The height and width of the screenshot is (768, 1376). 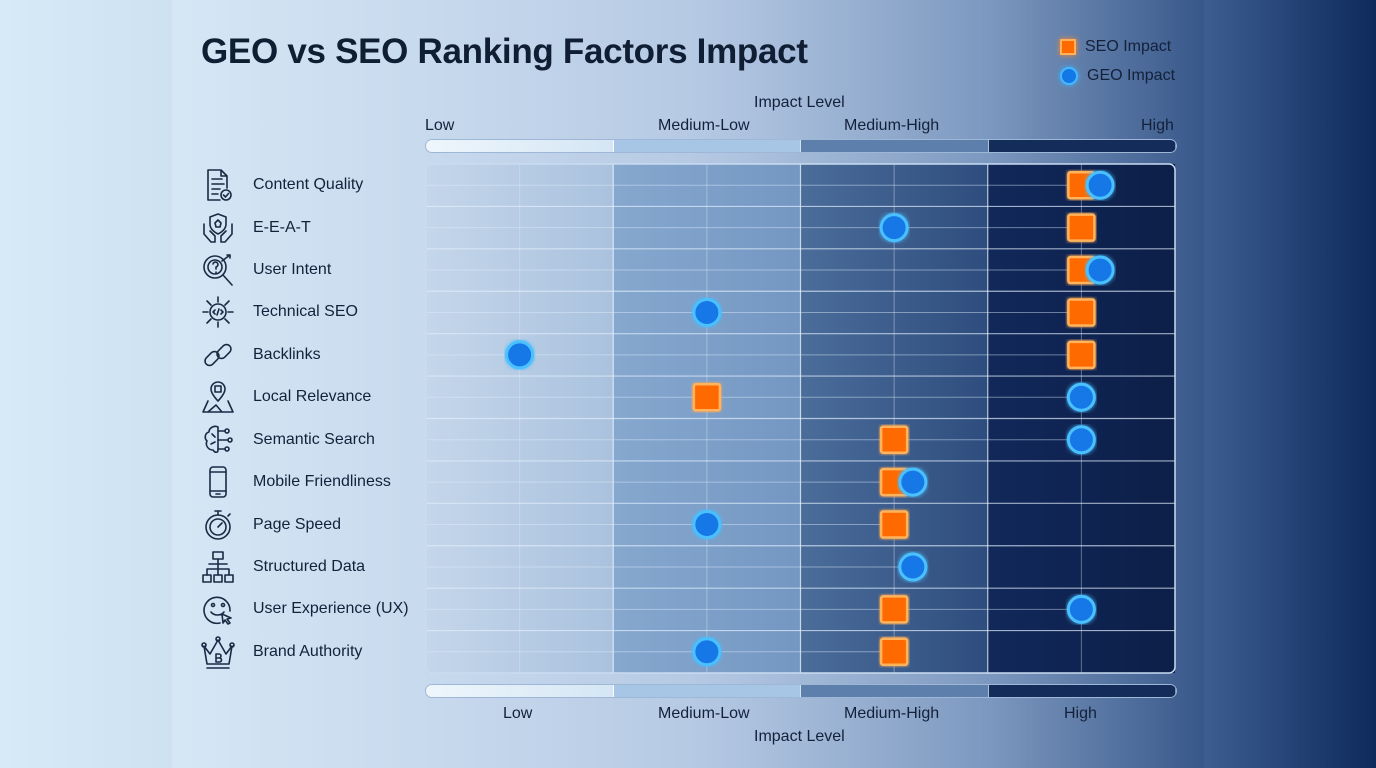 I want to click on factor-label: Page Speed, so click(x=297, y=524).